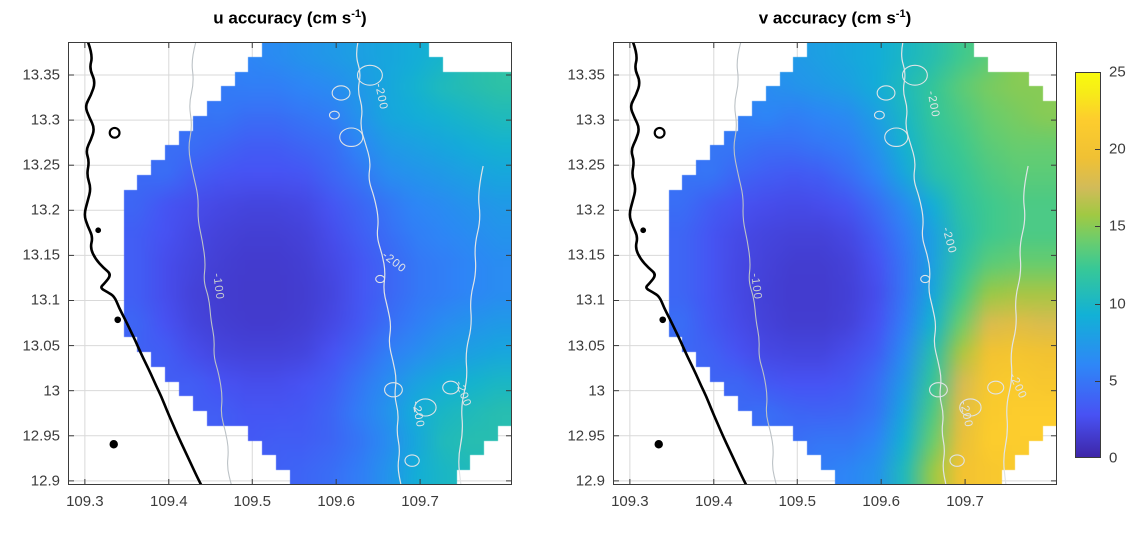  Describe the element at coordinates (881, 501) in the screenshot. I see `x-tick-label-v: 109.6` at that location.